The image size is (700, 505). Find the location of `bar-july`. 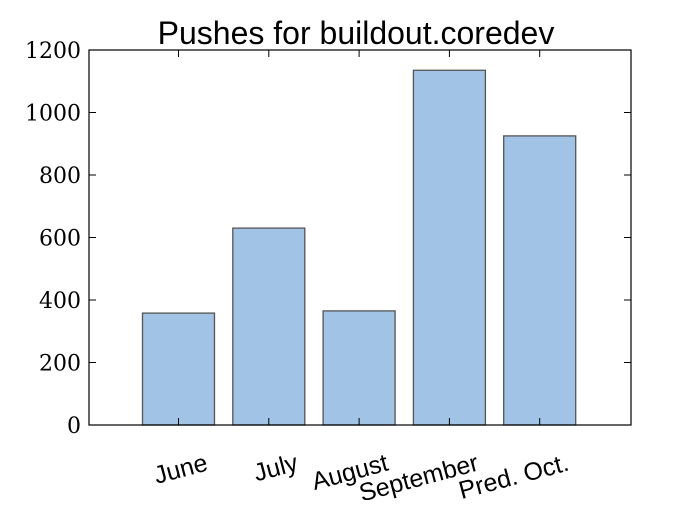

bar-july is located at coordinates (269, 326).